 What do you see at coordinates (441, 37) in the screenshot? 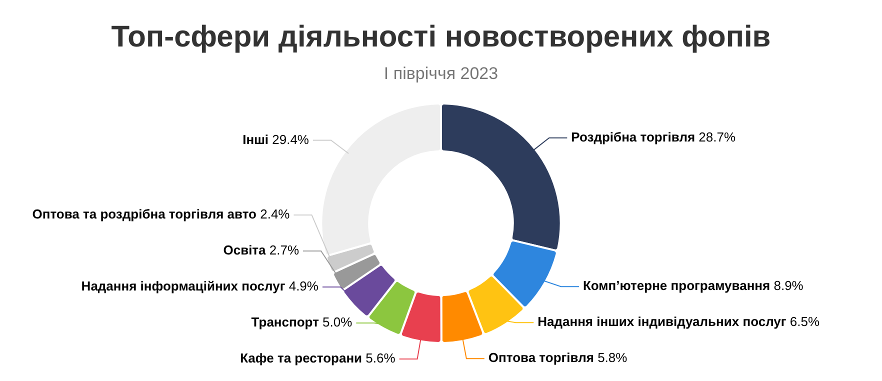
I see `chart-title: Топ-сфери діяльності новостворених фопів` at bounding box center [441, 37].